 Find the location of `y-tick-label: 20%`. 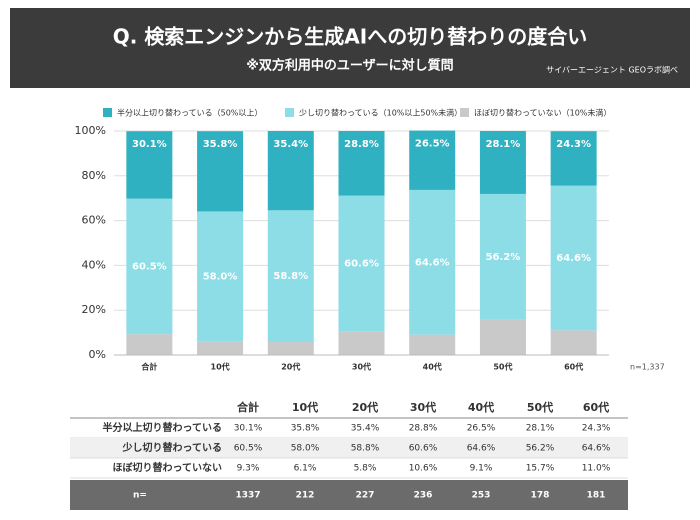

y-tick-label: 20% is located at coordinates (94, 309).